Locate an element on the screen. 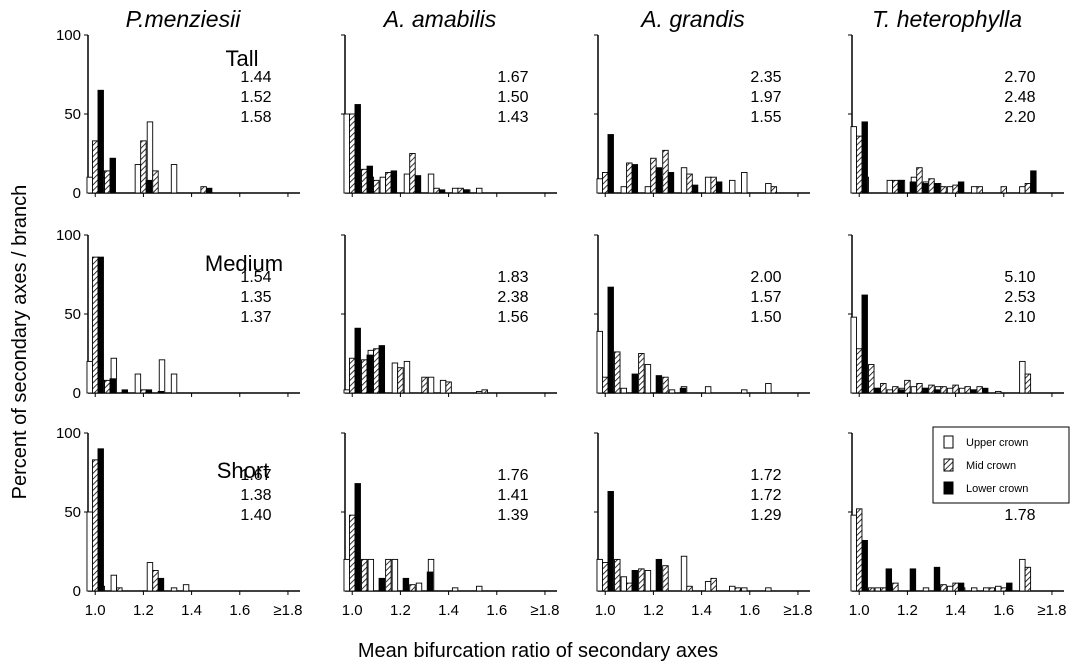 The height and width of the screenshot is (668, 1076). x-tick-label: 1.4 is located at coordinates (448, 610).